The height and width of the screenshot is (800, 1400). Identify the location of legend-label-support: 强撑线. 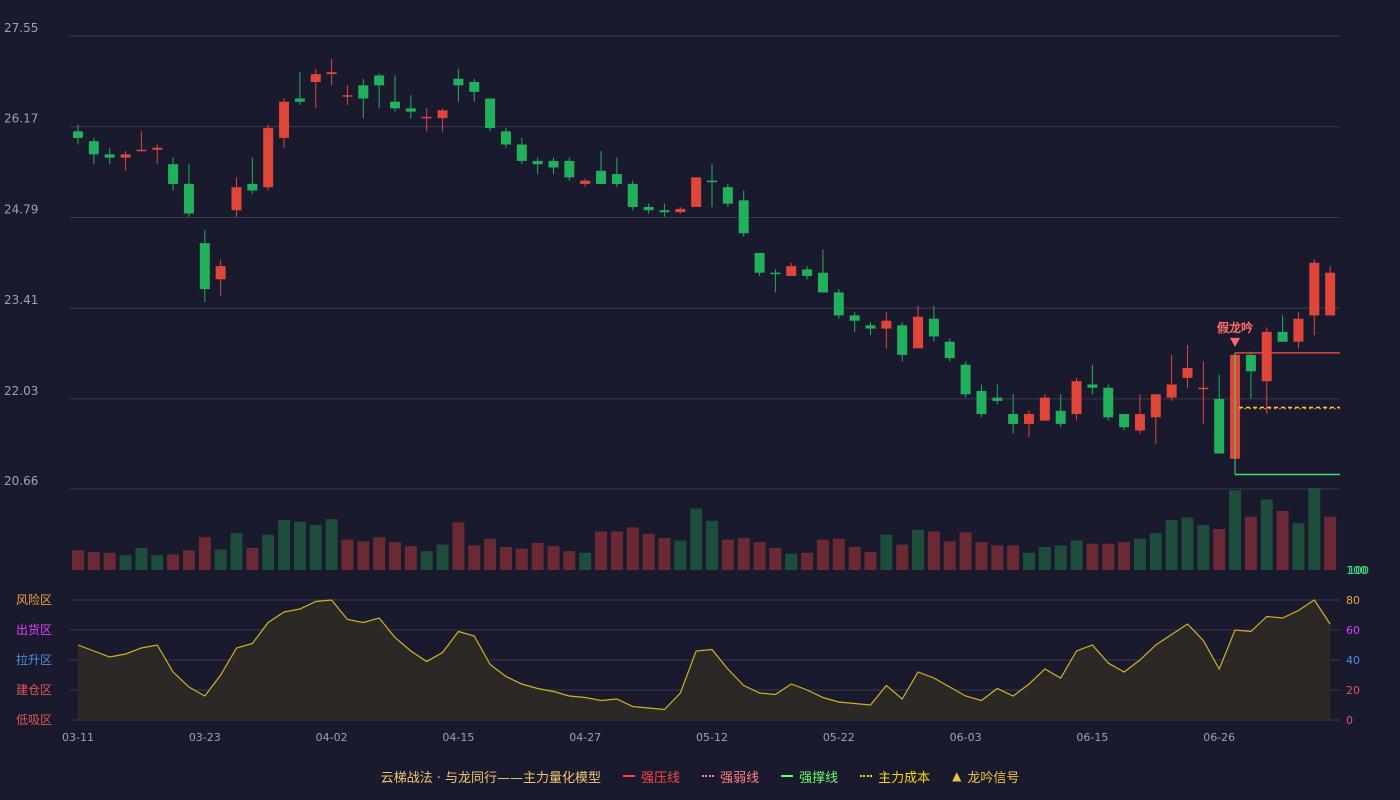
(819, 778).